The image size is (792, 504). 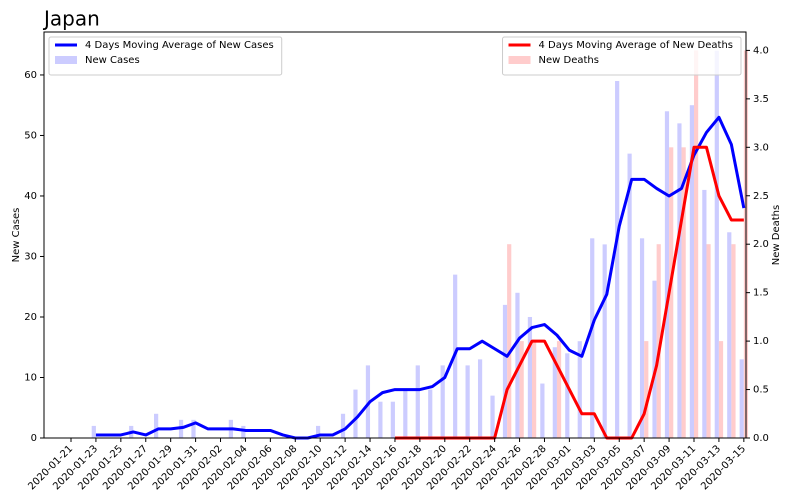 What do you see at coordinates (636, 45) in the screenshot?
I see `legend-label: 4 Days Moving Average of New Deaths` at bounding box center [636, 45].